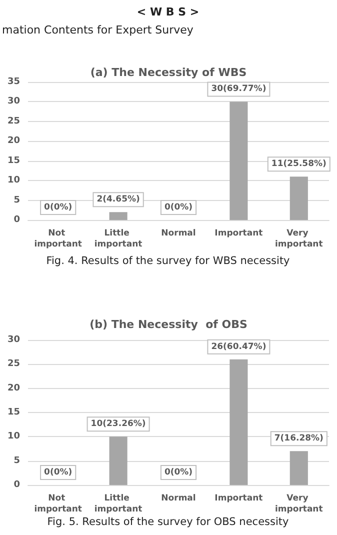 Image resolution: width=337 pixels, height=535 pixels. I want to click on chart-title: (a) The Necessity of WBS, so click(168, 72).